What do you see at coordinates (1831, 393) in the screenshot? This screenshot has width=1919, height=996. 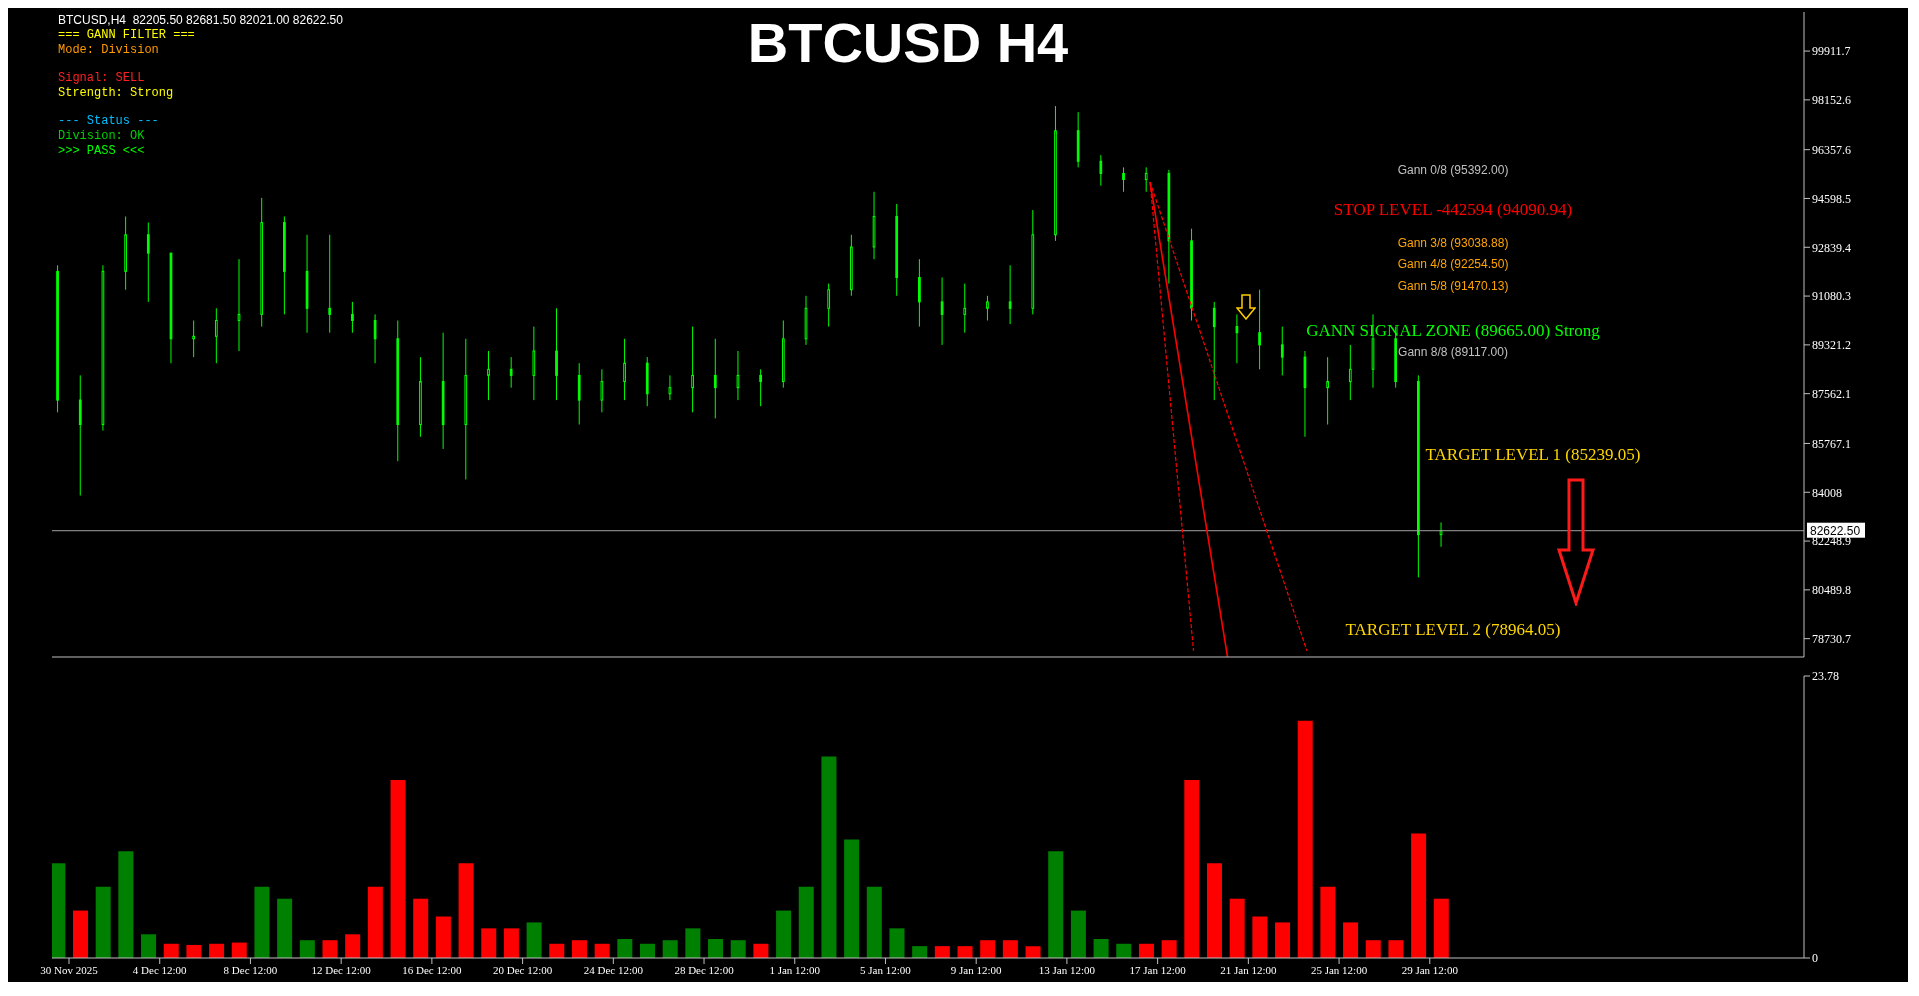 I see `y-tick-label: 87562.1` at bounding box center [1831, 393].